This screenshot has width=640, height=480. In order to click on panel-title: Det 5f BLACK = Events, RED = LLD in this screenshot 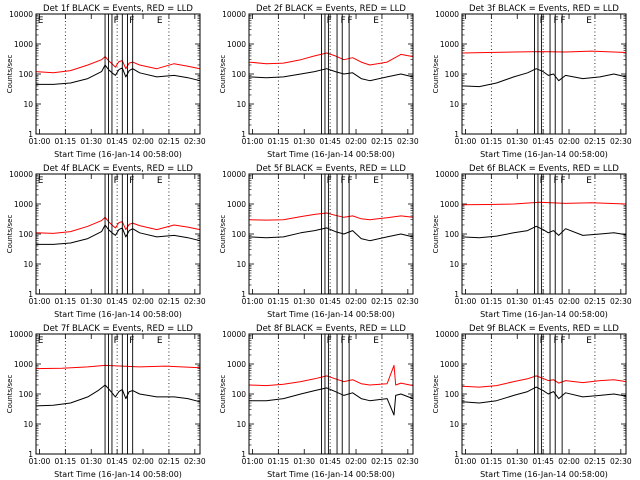, I will do `click(331, 169)`.